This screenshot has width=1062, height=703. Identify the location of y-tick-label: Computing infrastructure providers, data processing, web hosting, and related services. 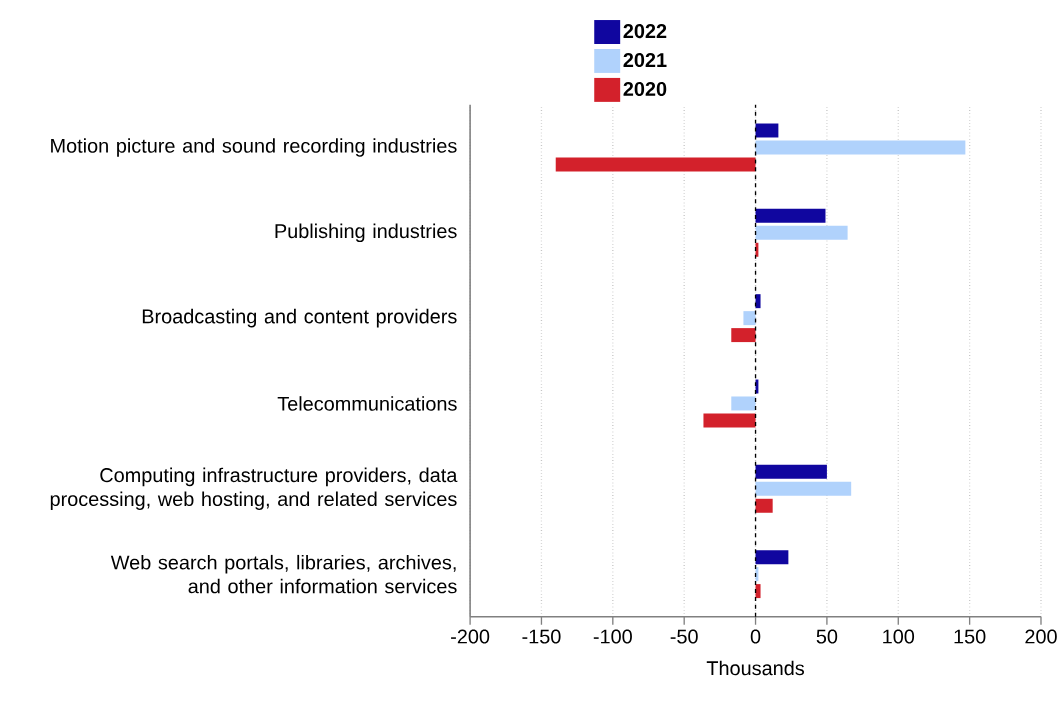
(254, 489).